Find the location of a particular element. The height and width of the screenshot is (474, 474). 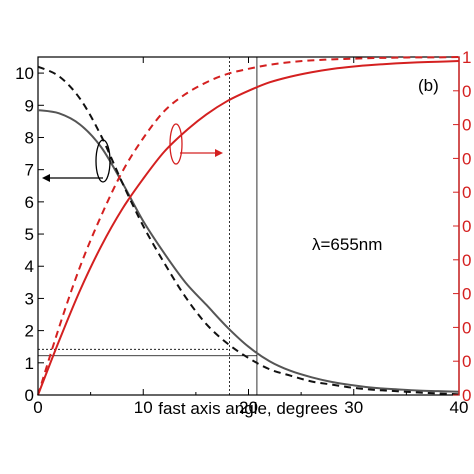

panel-label: (b) is located at coordinates (428, 85).